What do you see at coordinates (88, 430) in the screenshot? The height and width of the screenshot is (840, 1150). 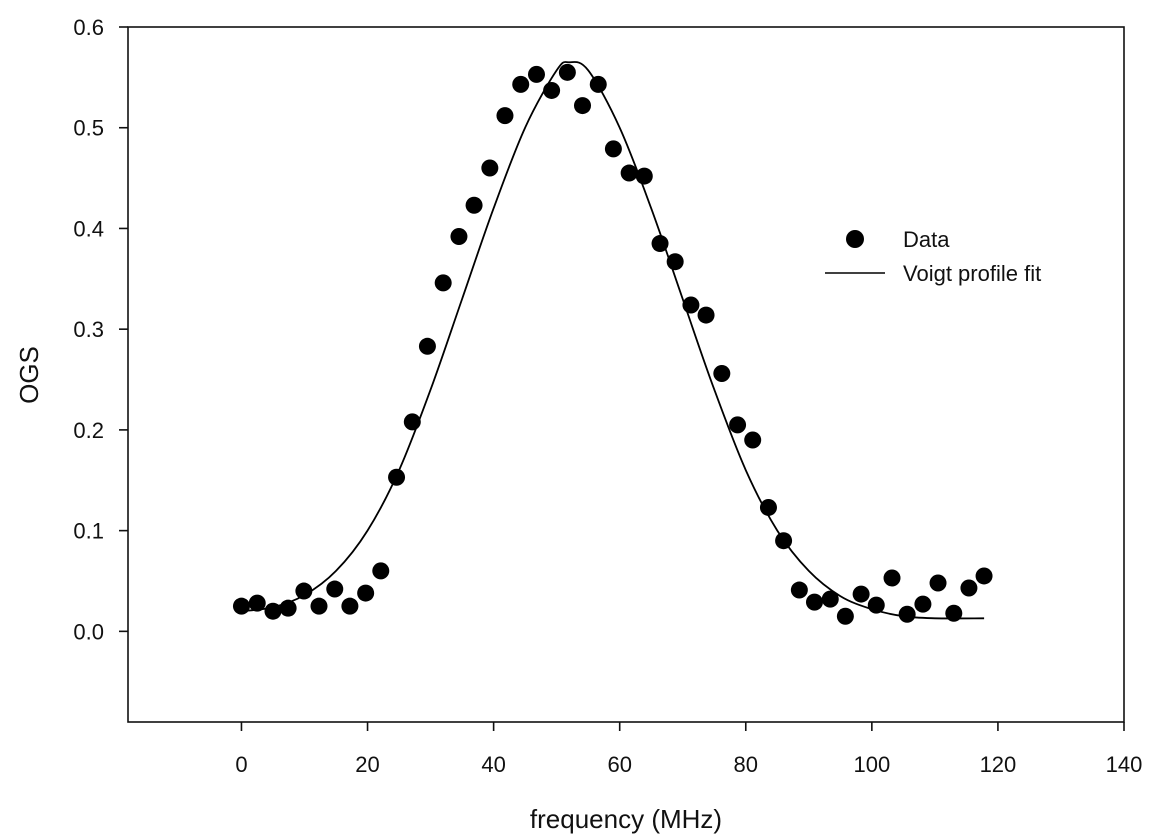 I see `y-tick-label: 0.2` at bounding box center [88, 430].